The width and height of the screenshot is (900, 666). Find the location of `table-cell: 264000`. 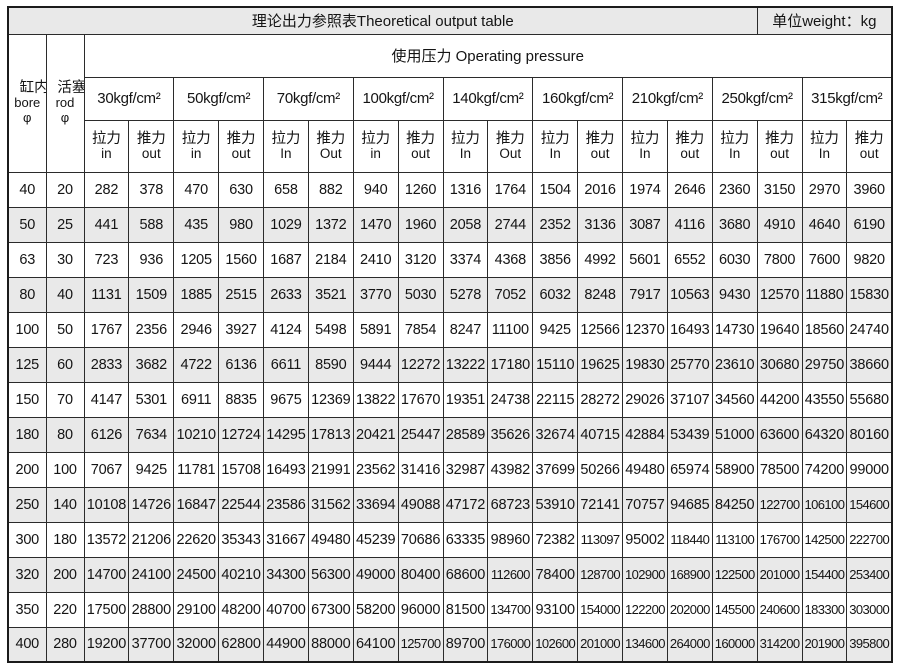

table-cell: 264000 is located at coordinates (689, 644).